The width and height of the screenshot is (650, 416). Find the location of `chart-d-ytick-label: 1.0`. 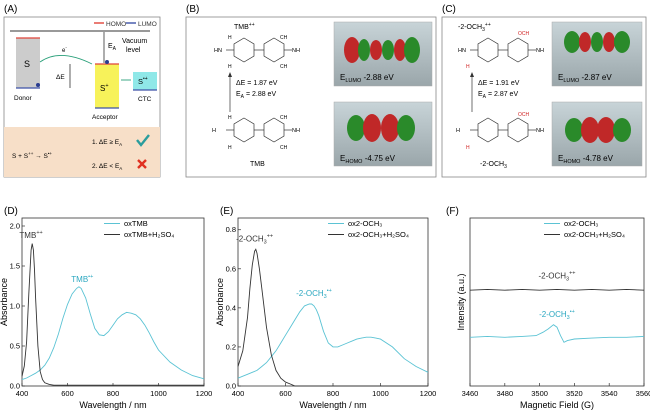

chart-d-ytick-label: 1.0 is located at coordinates (15, 306).